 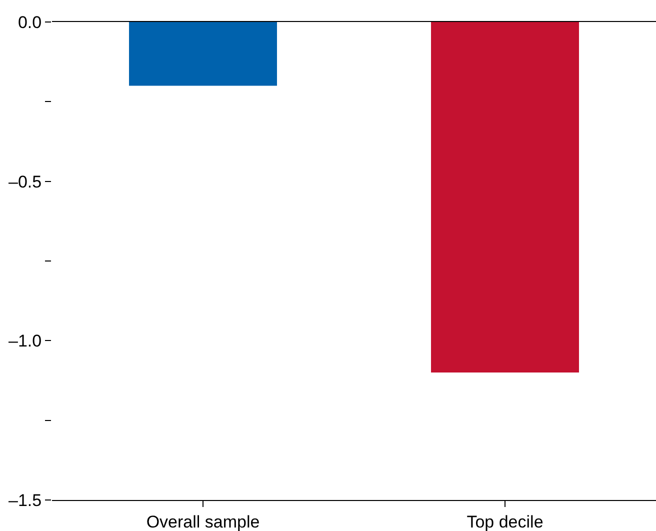 What do you see at coordinates (505, 521) in the screenshot?
I see `x-tick-label: Top decile` at bounding box center [505, 521].